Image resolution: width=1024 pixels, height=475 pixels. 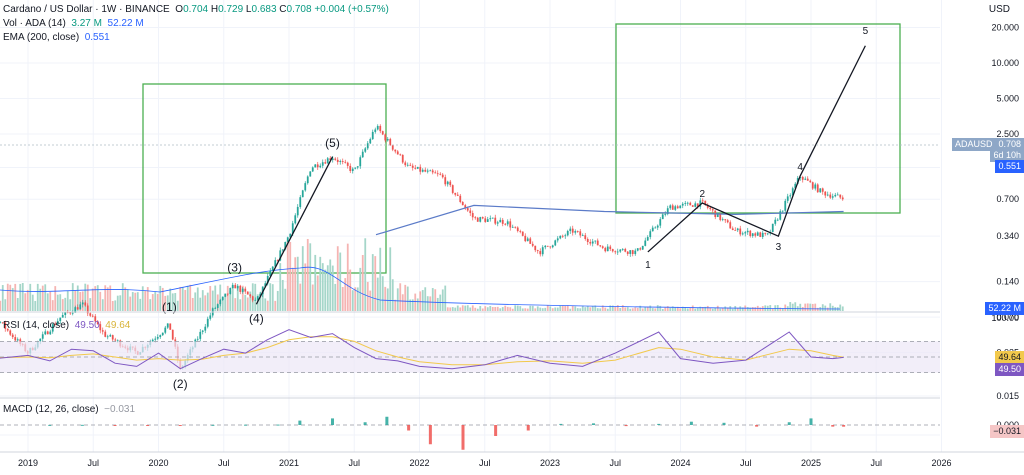 I want to click on price-tag-value: 0.708, so click(x=1009, y=144).